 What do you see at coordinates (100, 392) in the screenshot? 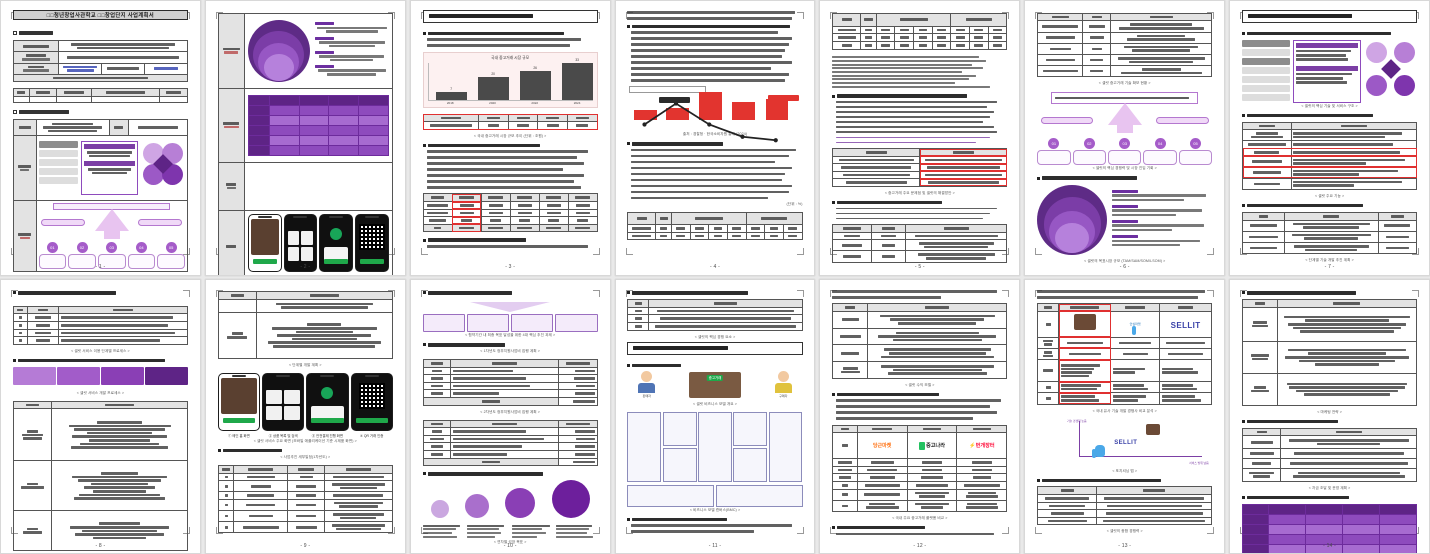
I see `flow-caption: < 셀릿 서비스 개발 프로세스 >` at bounding box center [100, 392].